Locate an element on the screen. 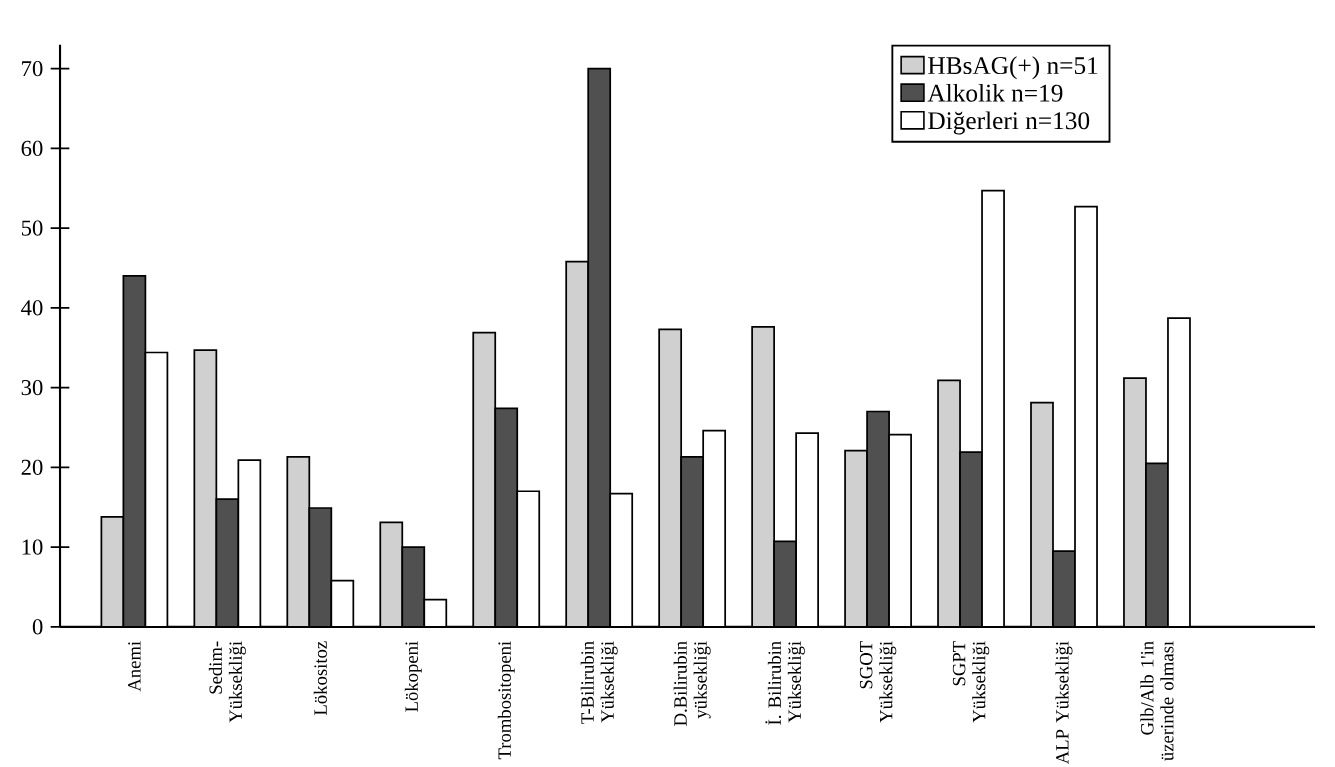 The width and height of the screenshot is (1335, 767). y-tick-label: 20 is located at coordinates (32, 467).